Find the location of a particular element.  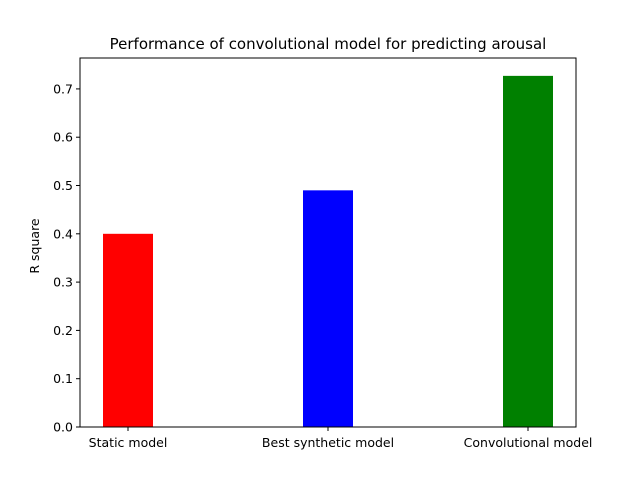

x-tick-label: Best synthetic model is located at coordinates (328, 442).